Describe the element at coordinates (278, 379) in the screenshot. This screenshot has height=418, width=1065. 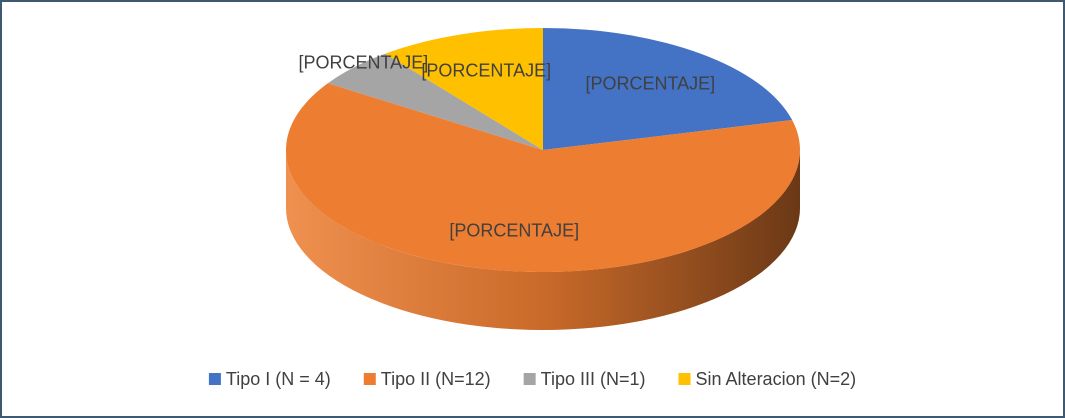
I see `legend-label: Tipo I (N = 4)` at that location.